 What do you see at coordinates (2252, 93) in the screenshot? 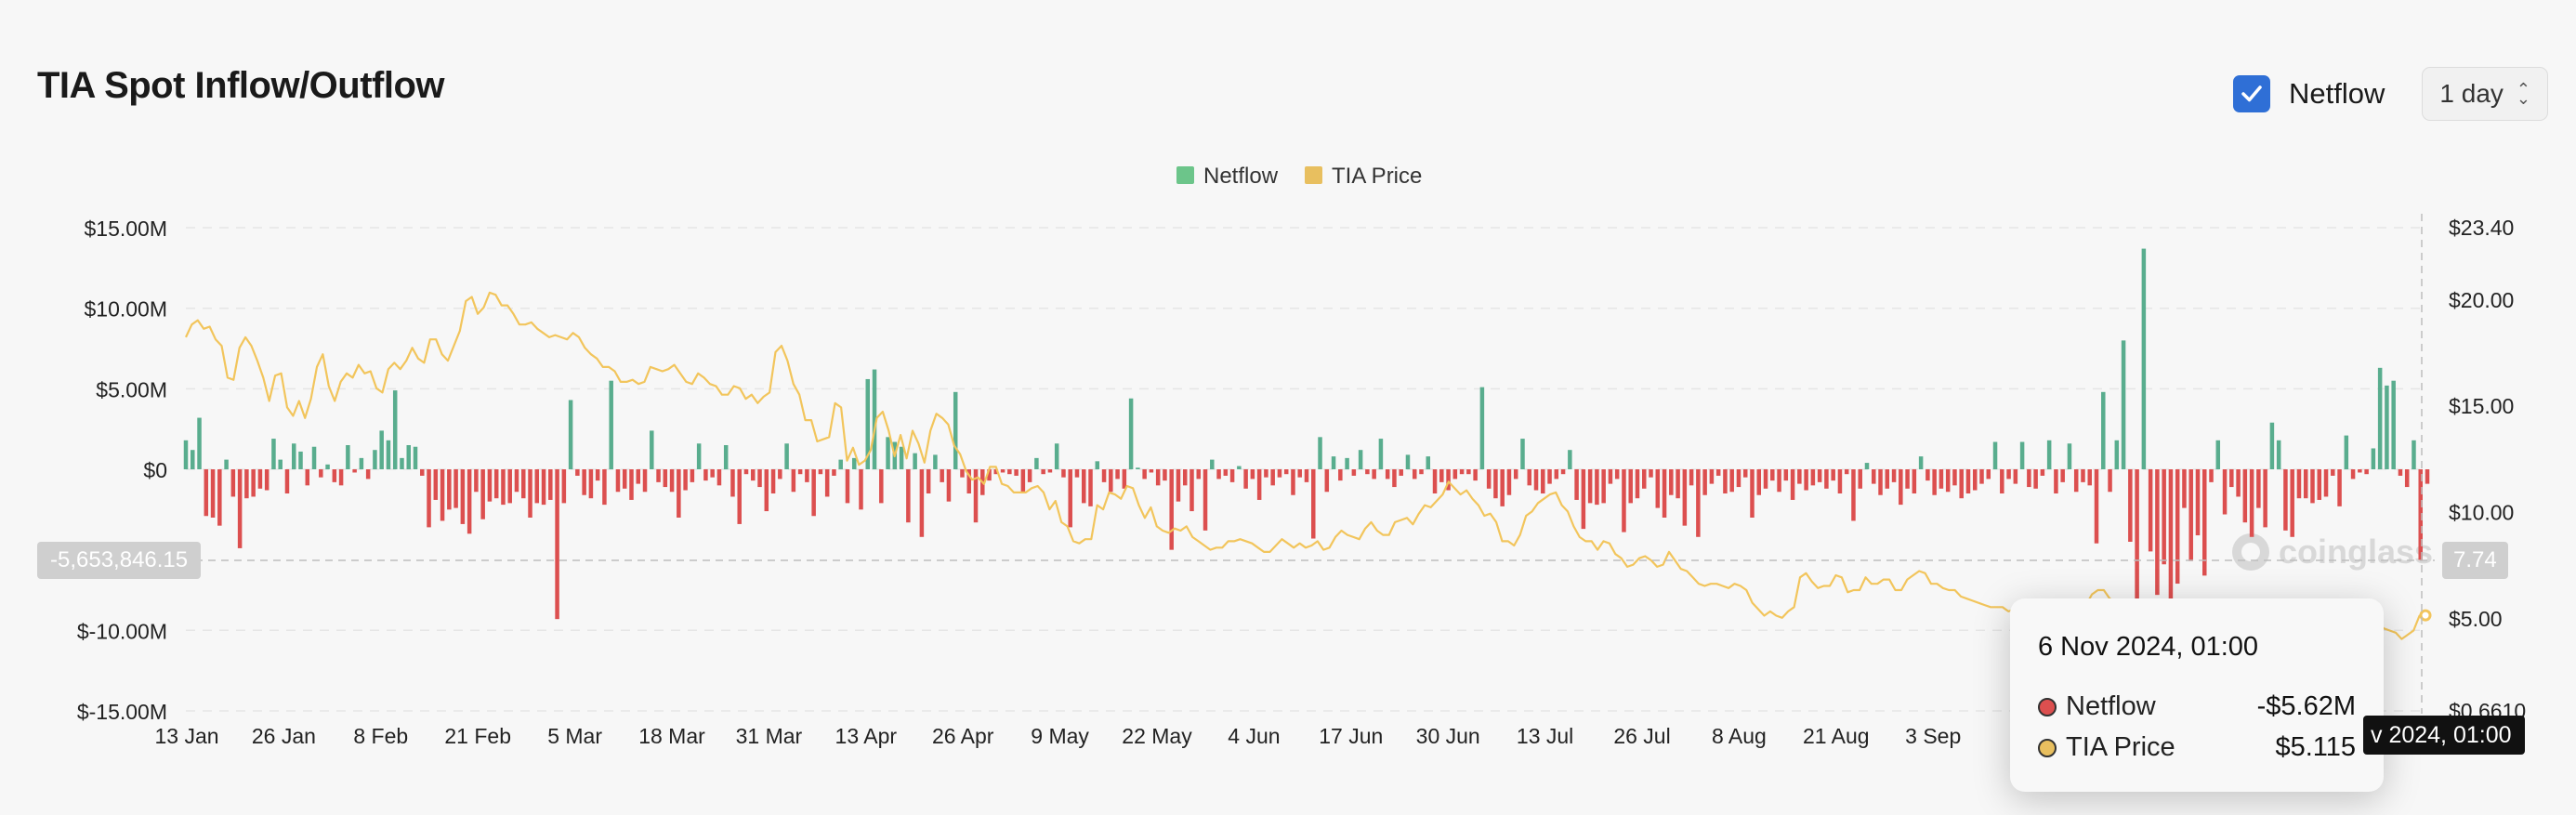
I see `netflow-checkbox` at bounding box center [2252, 93].